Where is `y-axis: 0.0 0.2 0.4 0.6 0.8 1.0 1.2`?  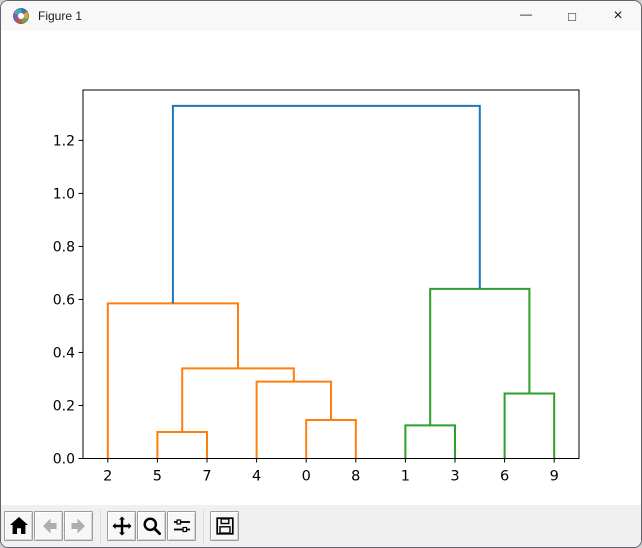
y-axis: 0.0 0.2 0.4 0.6 0.8 1.0 1.2 is located at coordinates (68, 300).